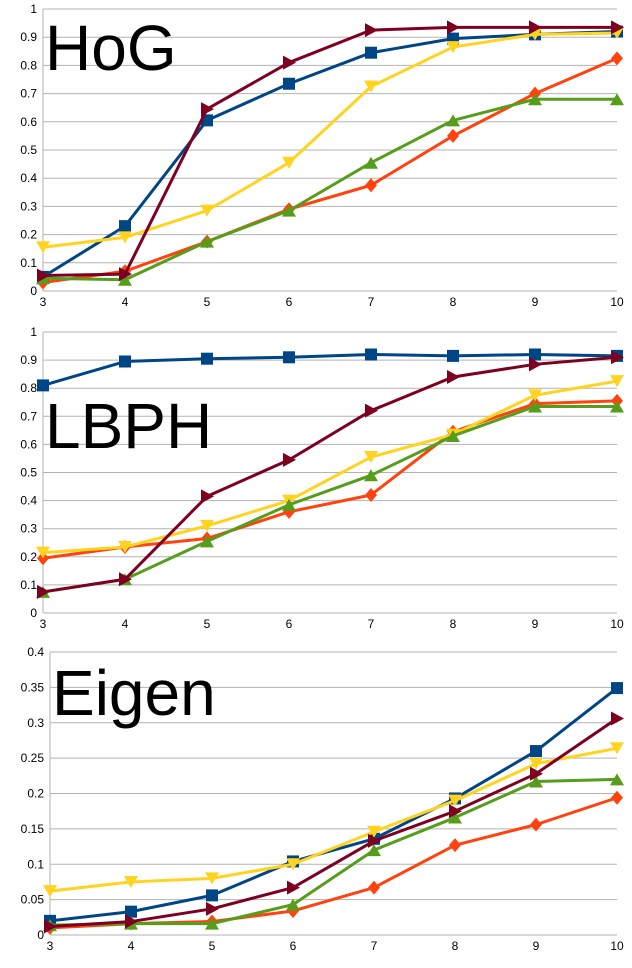 This screenshot has width=632, height=968. I want to click on x-tick-label: 3, so click(43, 624).